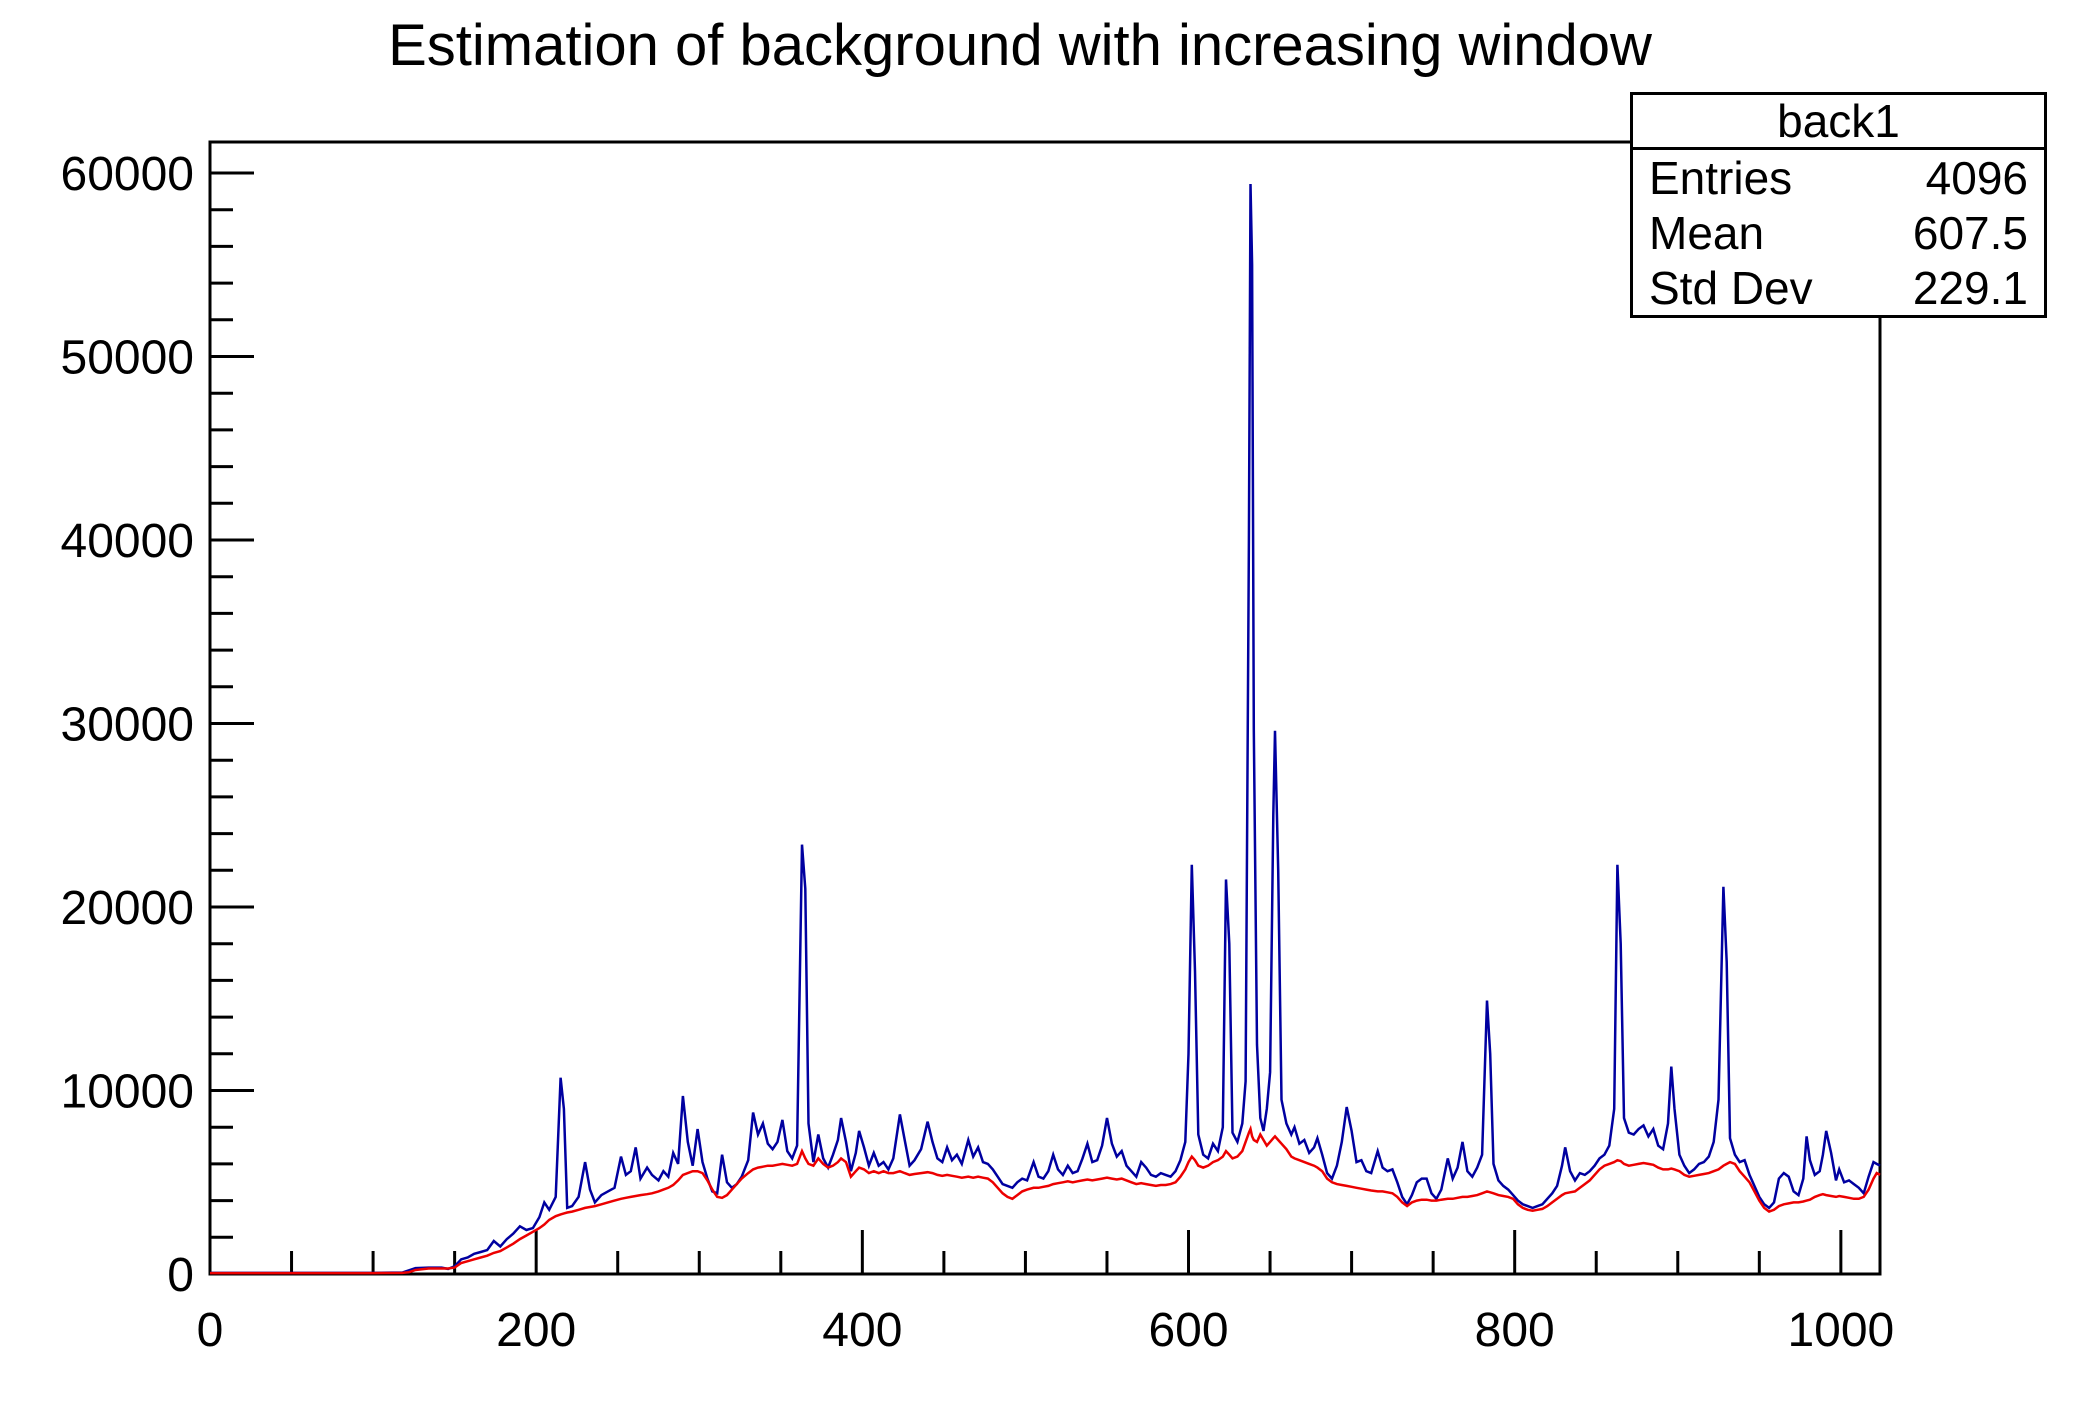 This screenshot has width=2088, height=1416. I want to click on stats-row-label: Std Dev, so click(1731, 287).